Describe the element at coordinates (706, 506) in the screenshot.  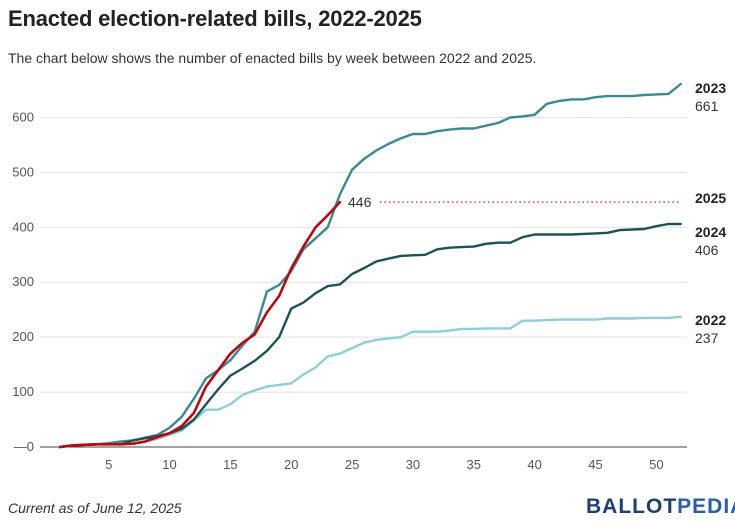
I see `logo-text-pedia: PEDIA` at that location.